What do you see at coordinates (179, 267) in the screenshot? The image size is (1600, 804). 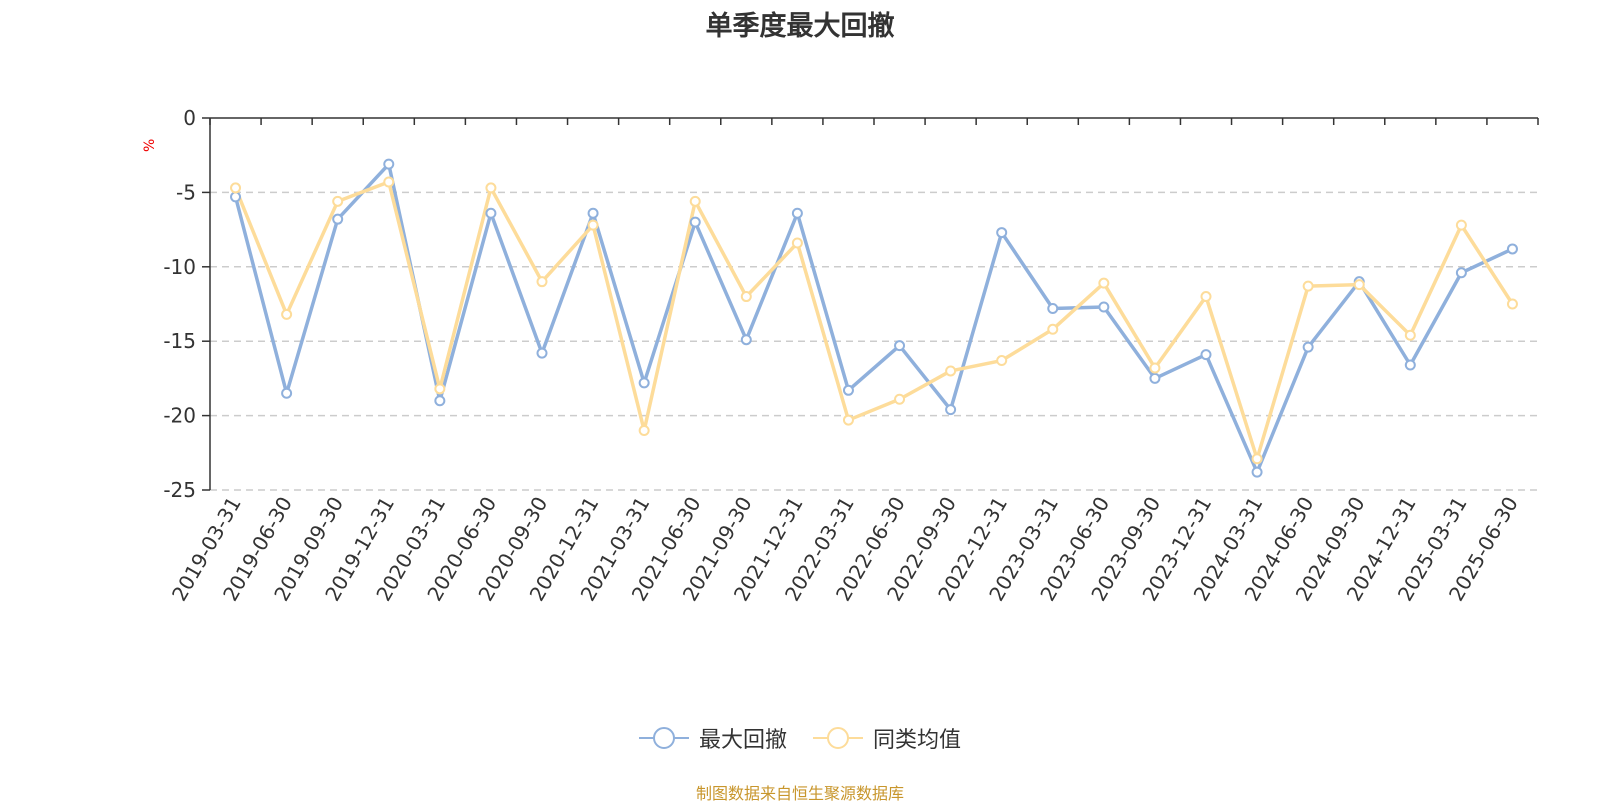 I see `y-tick-label: -10` at bounding box center [179, 267].